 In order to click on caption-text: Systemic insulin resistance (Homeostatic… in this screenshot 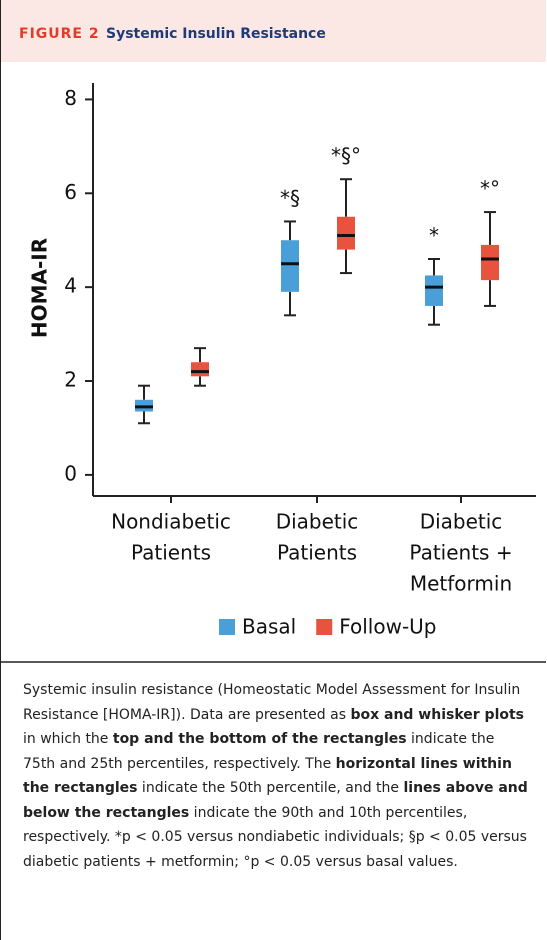, I will do `click(272, 702)`.